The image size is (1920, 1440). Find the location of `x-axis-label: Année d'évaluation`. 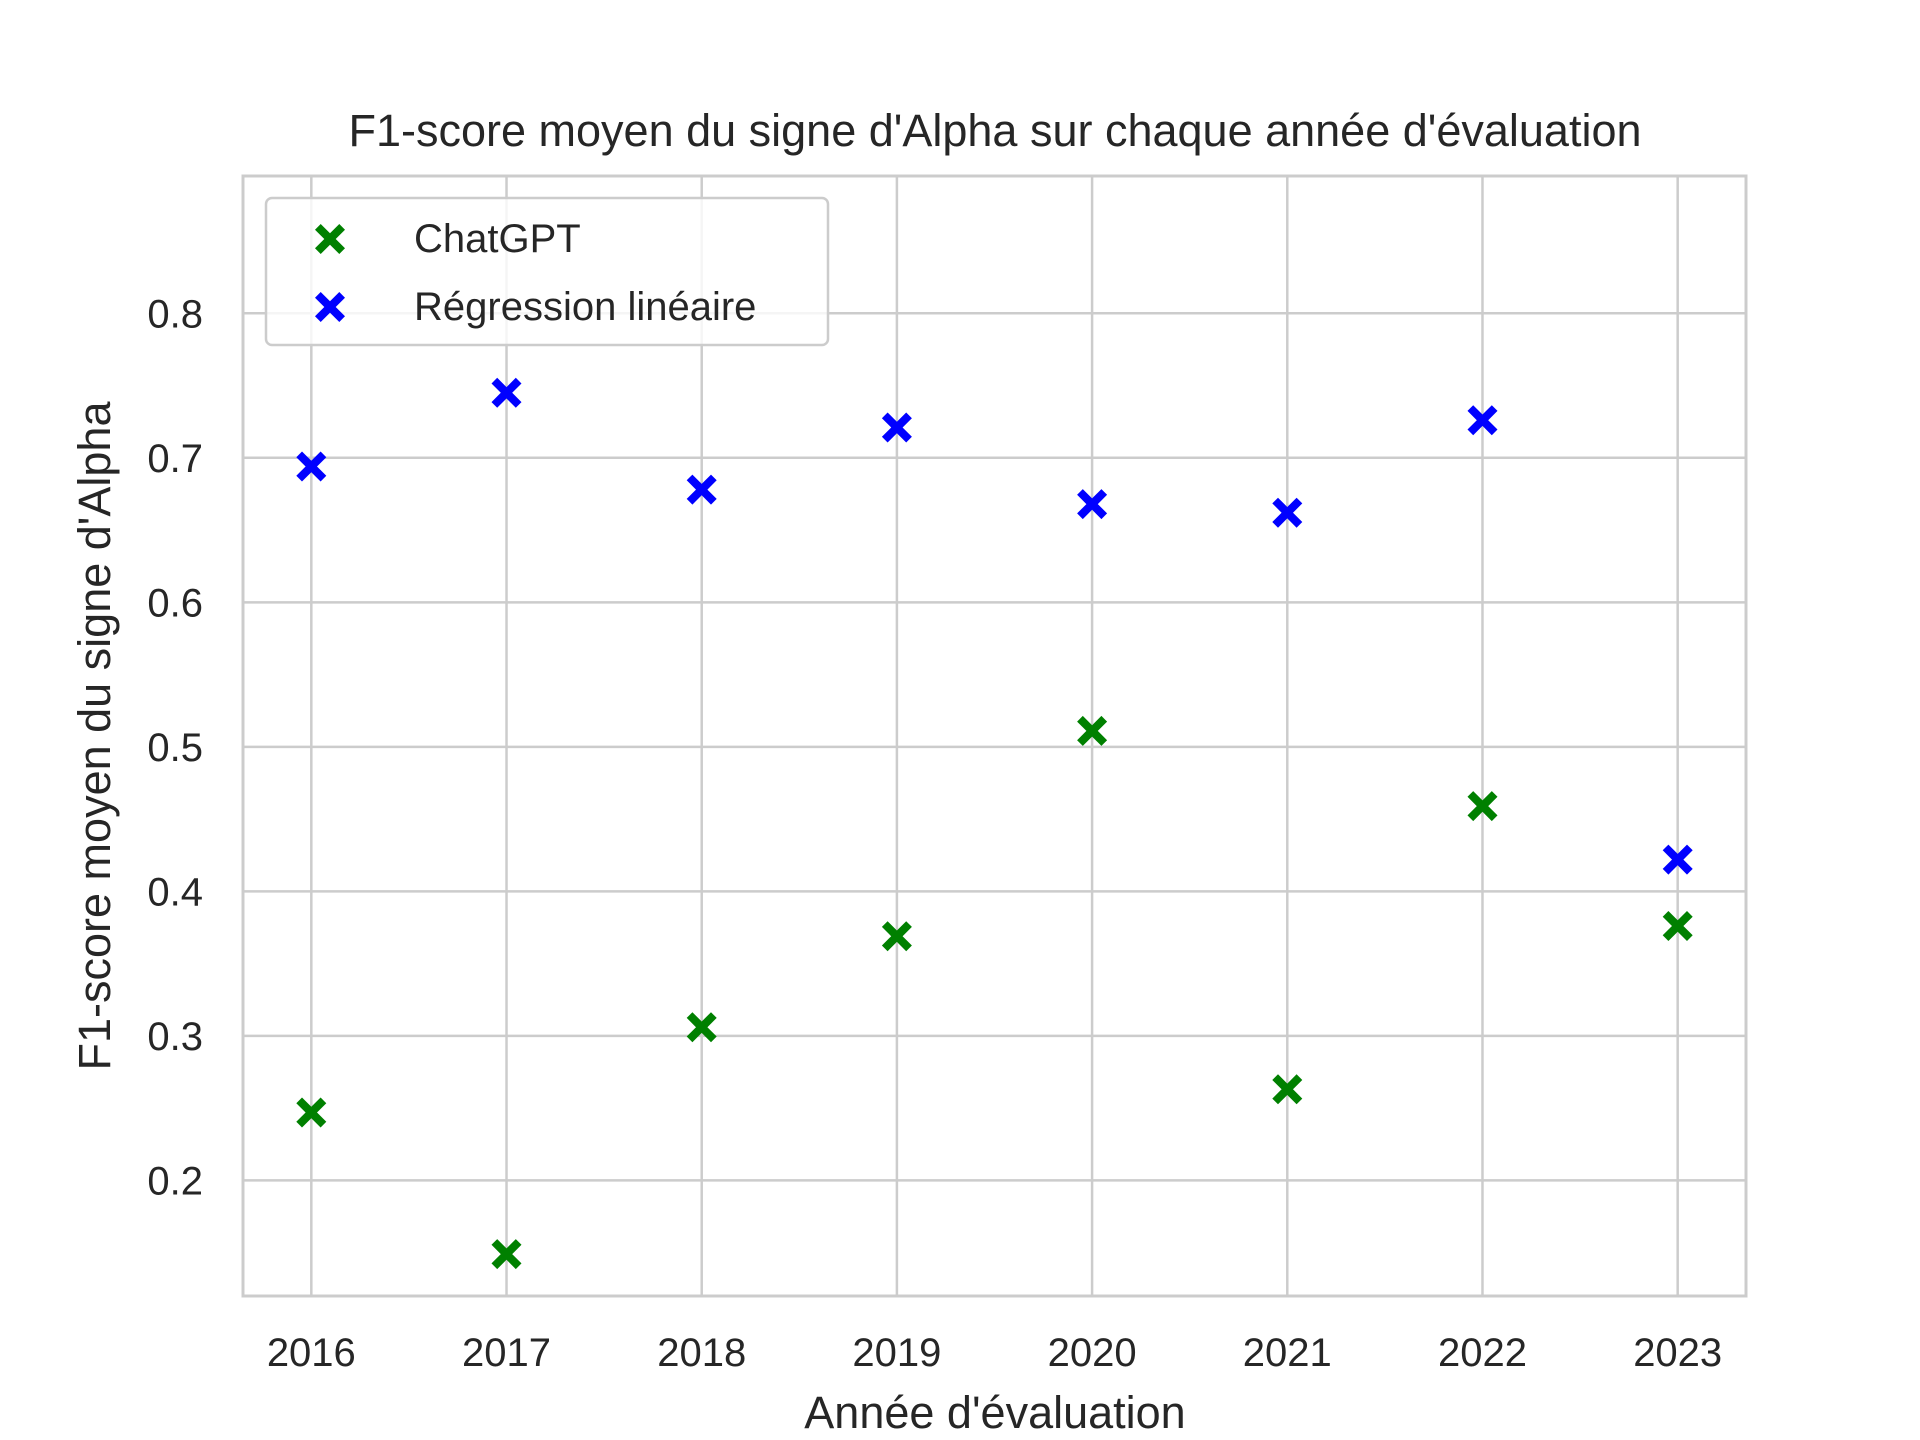

x-axis-label: Année d'évaluation is located at coordinates (994, 1412).